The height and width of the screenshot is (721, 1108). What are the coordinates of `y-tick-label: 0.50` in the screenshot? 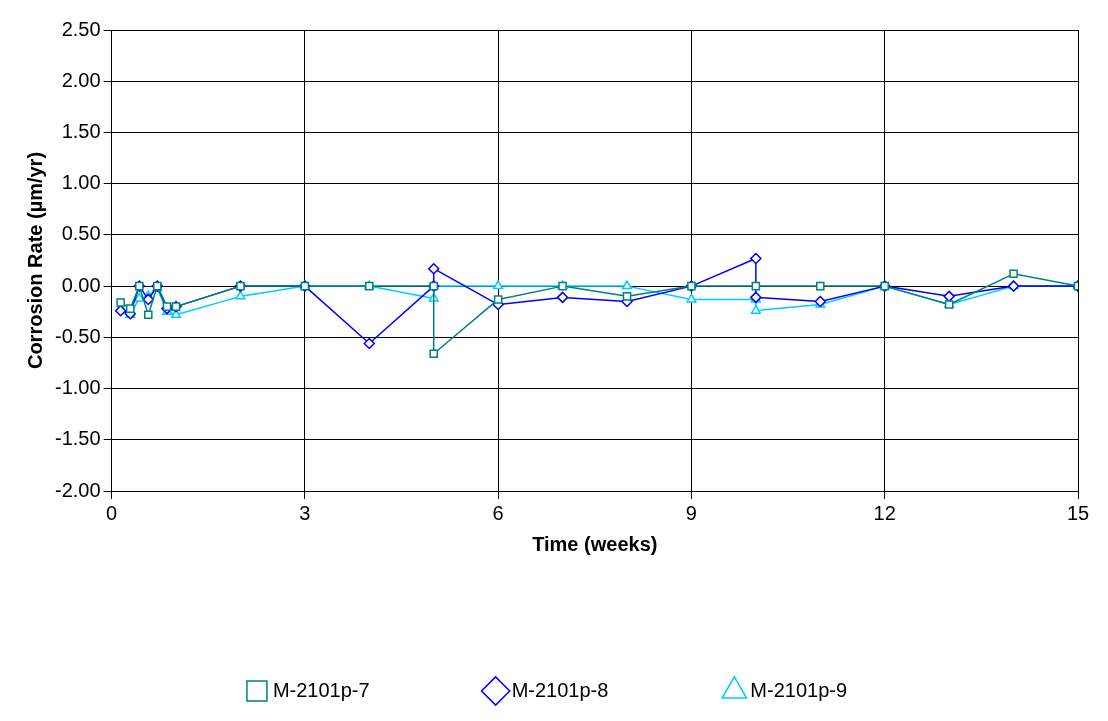 It's located at (81, 233).